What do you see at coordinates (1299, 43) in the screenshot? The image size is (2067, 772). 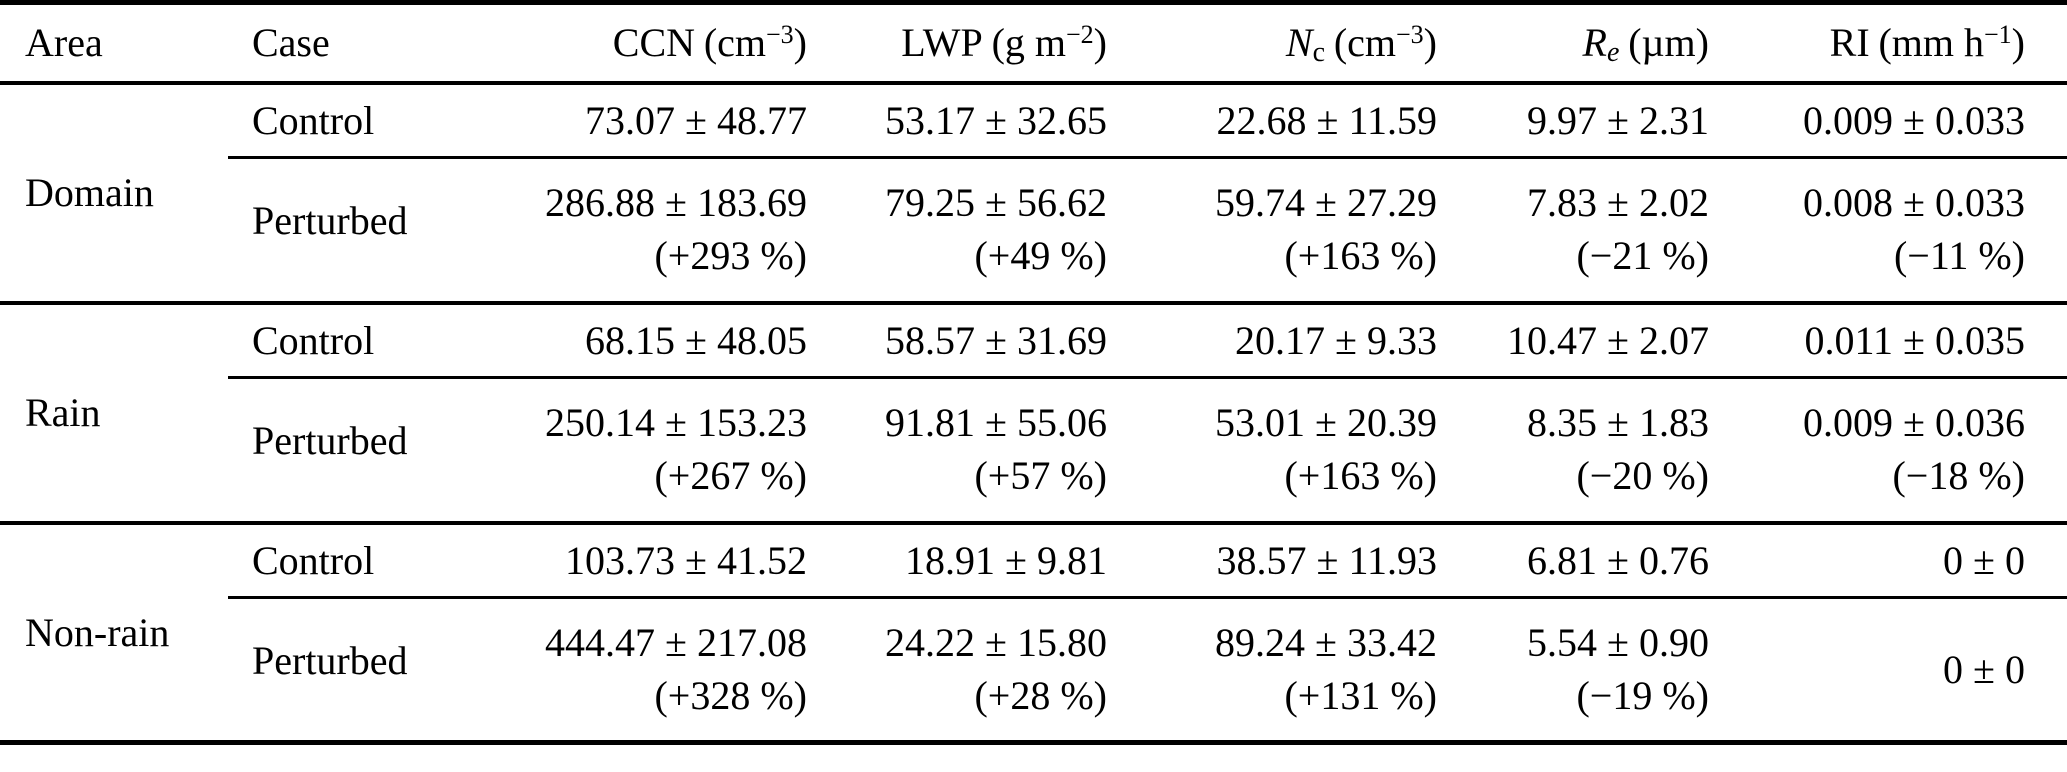 I see `nc-label: N` at bounding box center [1299, 43].